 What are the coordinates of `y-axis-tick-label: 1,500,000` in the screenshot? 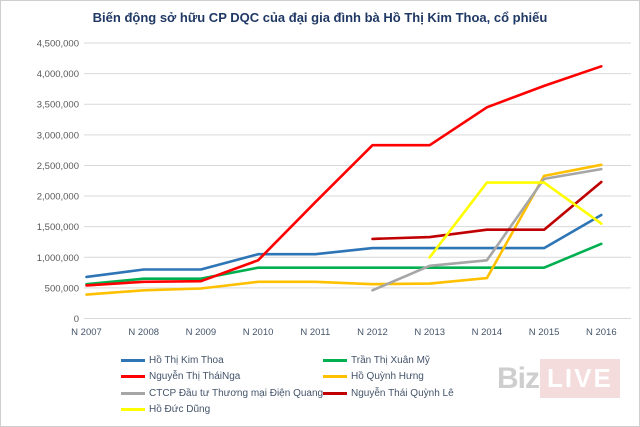 It's located at (58, 227).